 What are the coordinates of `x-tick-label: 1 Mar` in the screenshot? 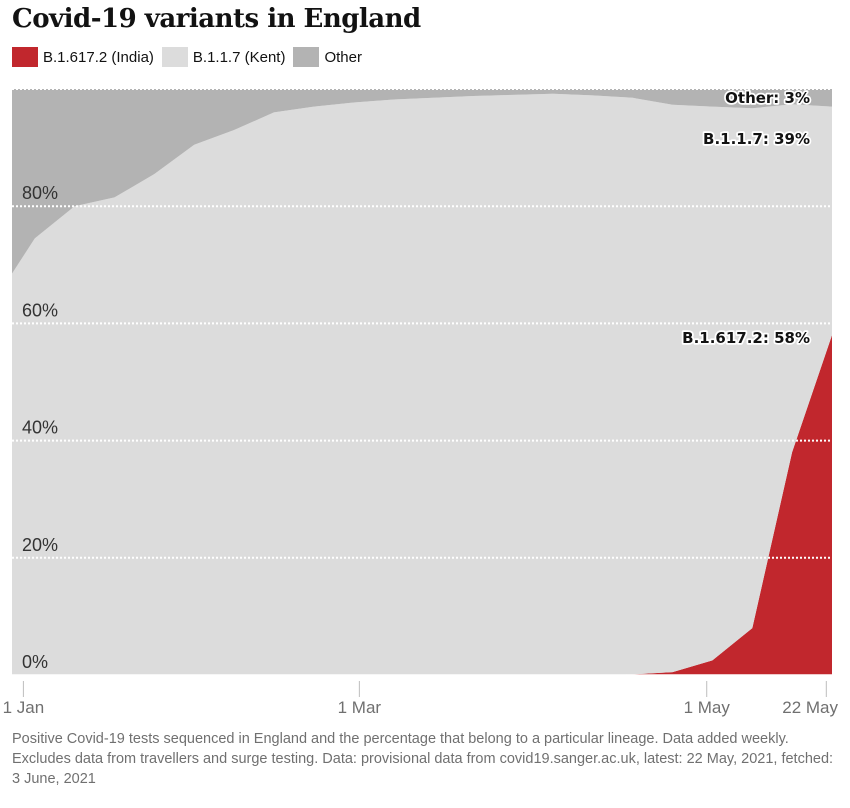 It's located at (360, 707).